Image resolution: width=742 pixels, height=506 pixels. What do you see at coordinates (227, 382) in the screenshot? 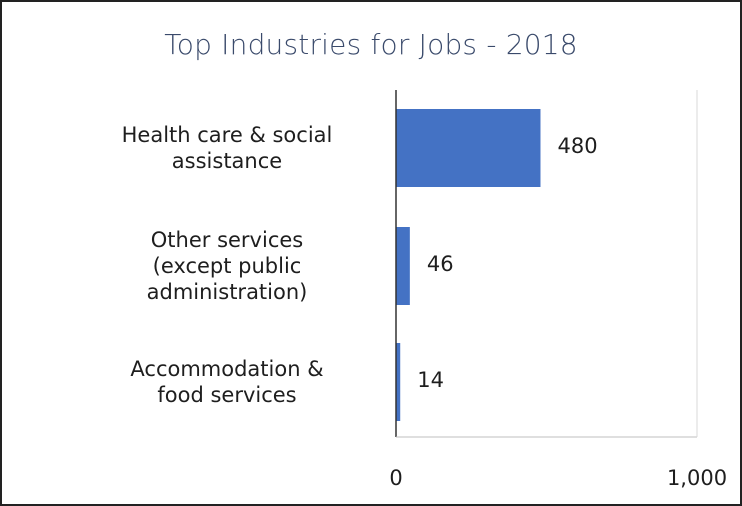
I see `category-label-2: Accommodation & food services` at bounding box center [227, 382].